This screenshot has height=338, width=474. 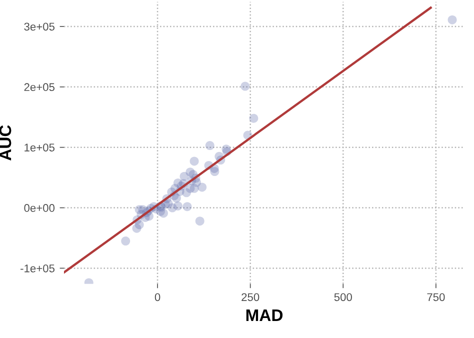 I want to click on x-tick-label: 250, so click(x=251, y=297).